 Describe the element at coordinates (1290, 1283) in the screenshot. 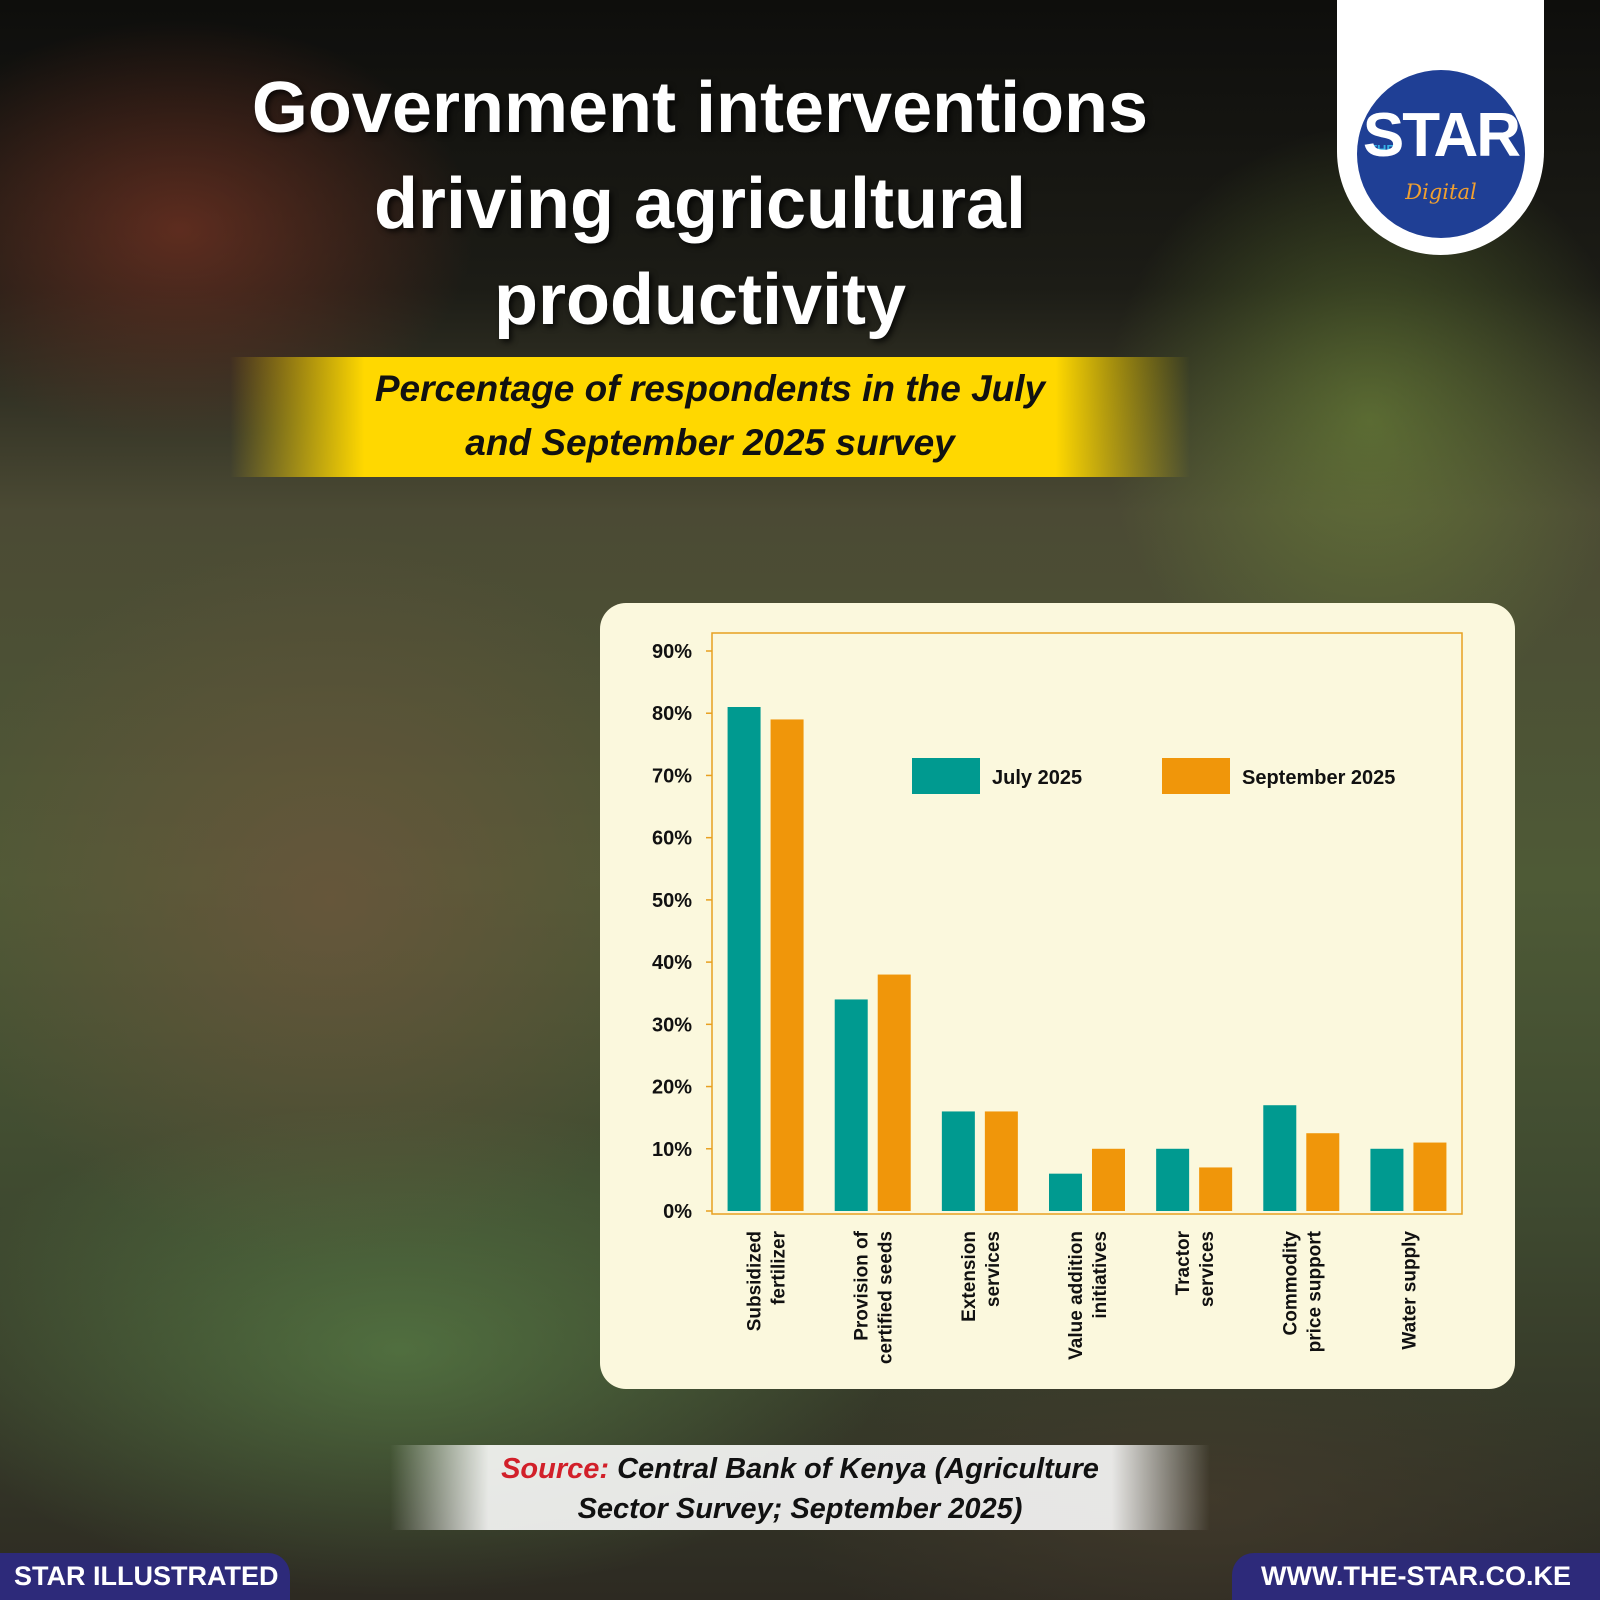

I see `x-category-label-line: Commodity` at that location.